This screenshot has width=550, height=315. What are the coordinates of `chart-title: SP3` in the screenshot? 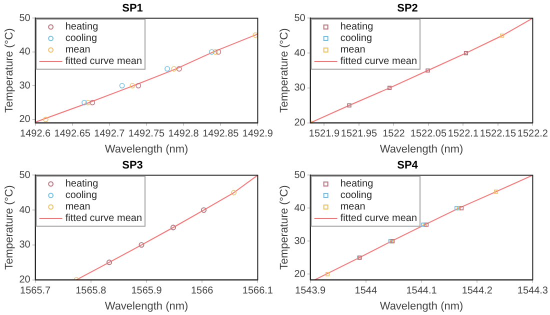 It's located at (132, 166).